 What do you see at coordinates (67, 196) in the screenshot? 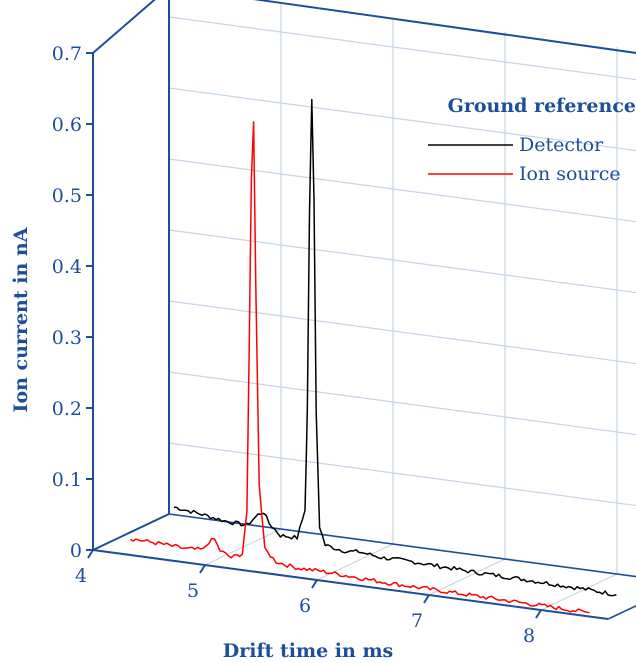
I see `y-tick-label: 0.5` at bounding box center [67, 196].